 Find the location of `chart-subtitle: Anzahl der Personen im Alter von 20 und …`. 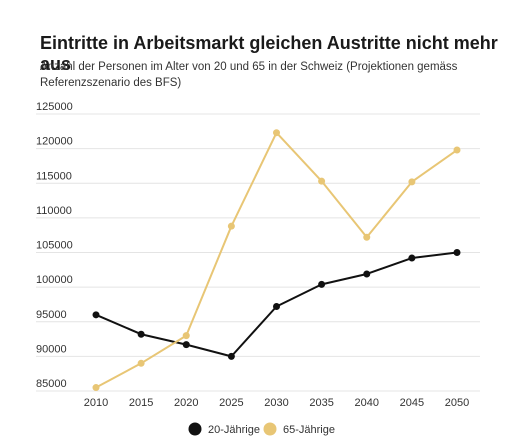

chart-subtitle: Anzahl der Personen im Alter von 20 und … is located at coordinates (249, 75).